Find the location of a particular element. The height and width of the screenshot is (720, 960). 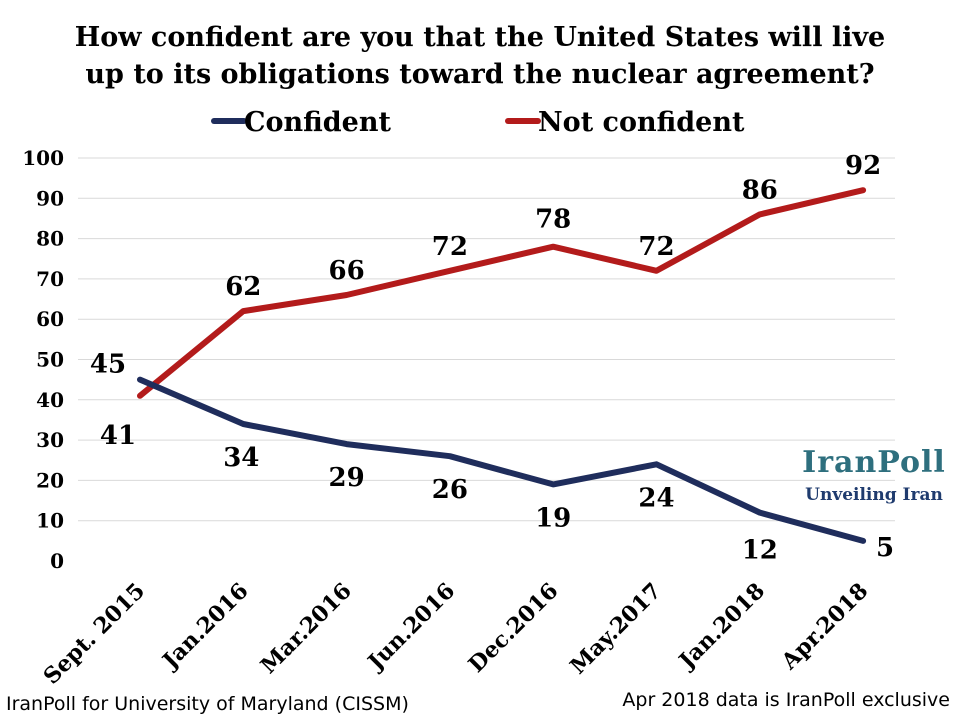

x-tick-label: Jan.2016 is located at coordinates (204, 626).